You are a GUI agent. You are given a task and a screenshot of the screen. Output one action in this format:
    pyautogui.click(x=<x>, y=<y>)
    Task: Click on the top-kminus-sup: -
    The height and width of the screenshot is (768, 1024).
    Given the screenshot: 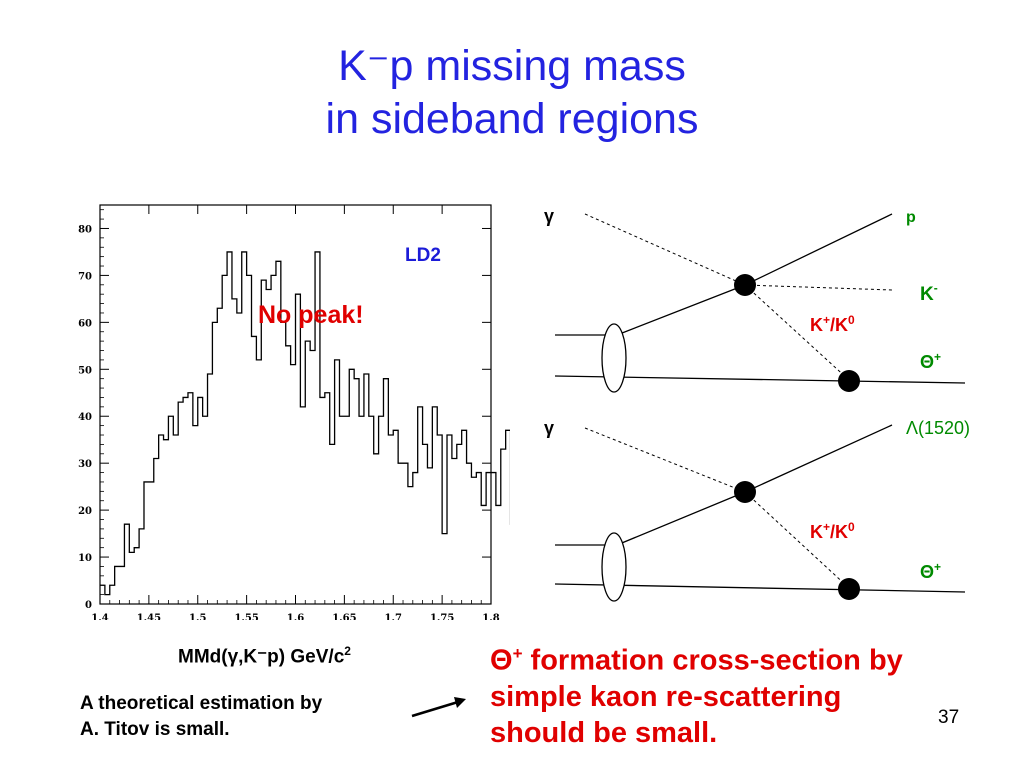 What is the action you would take?
    pyautogui.click(x=936, y=288)
    